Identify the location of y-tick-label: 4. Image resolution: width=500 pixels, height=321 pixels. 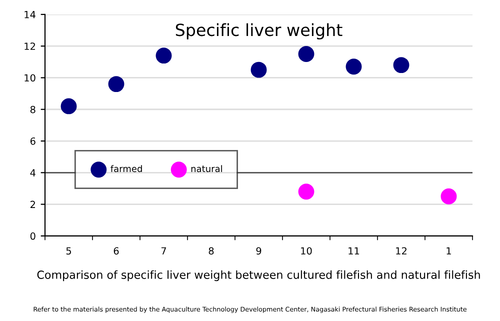
(33, 172).